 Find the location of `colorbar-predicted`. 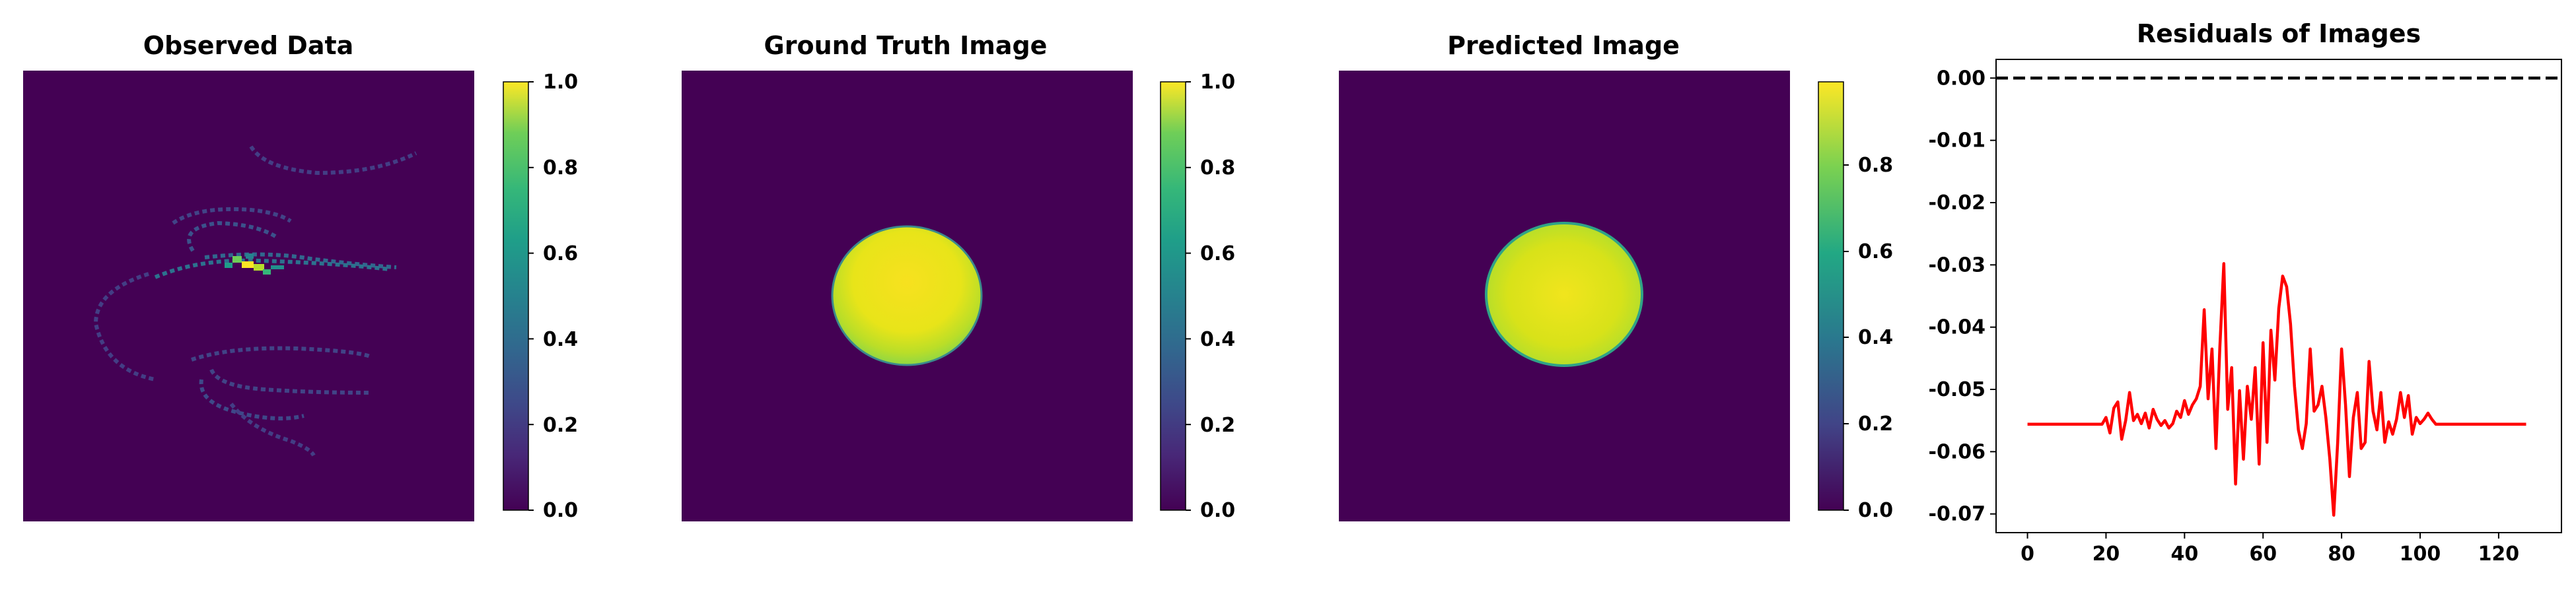

colorbar-predicted is located at coordinates (1831, 296).